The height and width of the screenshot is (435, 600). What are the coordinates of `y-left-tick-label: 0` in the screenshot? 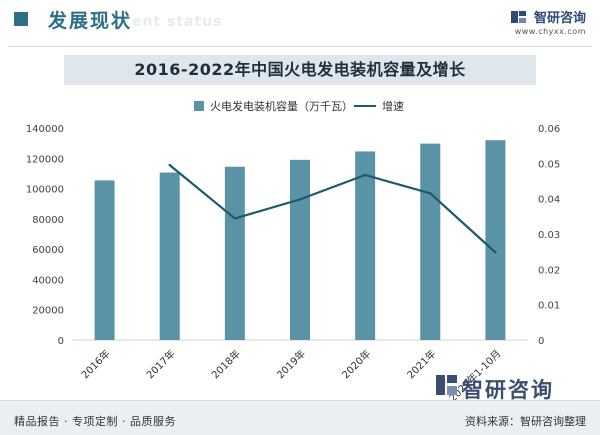 It's located at (61, 341).